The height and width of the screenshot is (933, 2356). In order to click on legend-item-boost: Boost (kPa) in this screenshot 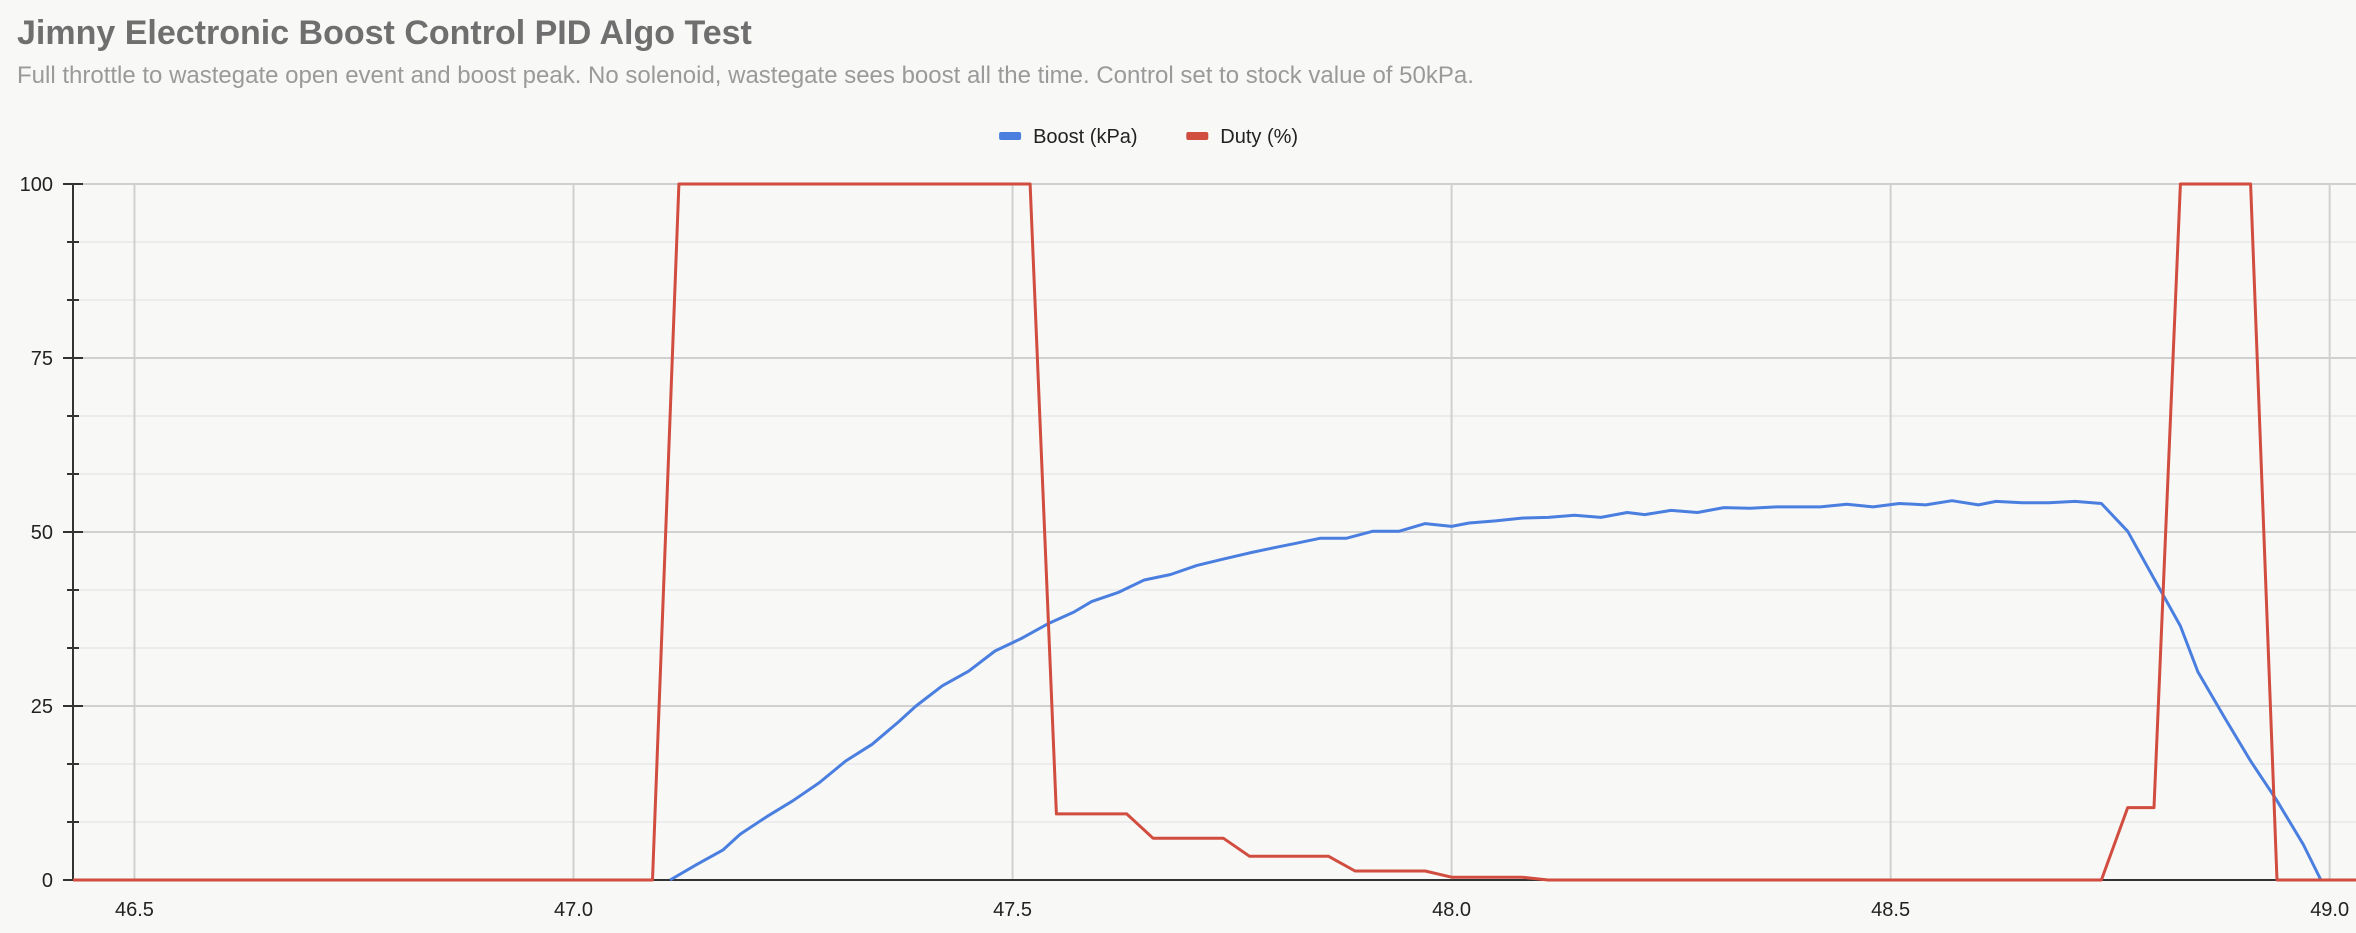, I will do `click(1068, 137)`.